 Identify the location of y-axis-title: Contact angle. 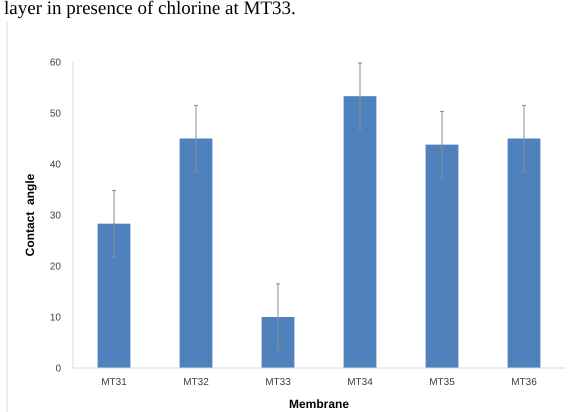
(30, 214).